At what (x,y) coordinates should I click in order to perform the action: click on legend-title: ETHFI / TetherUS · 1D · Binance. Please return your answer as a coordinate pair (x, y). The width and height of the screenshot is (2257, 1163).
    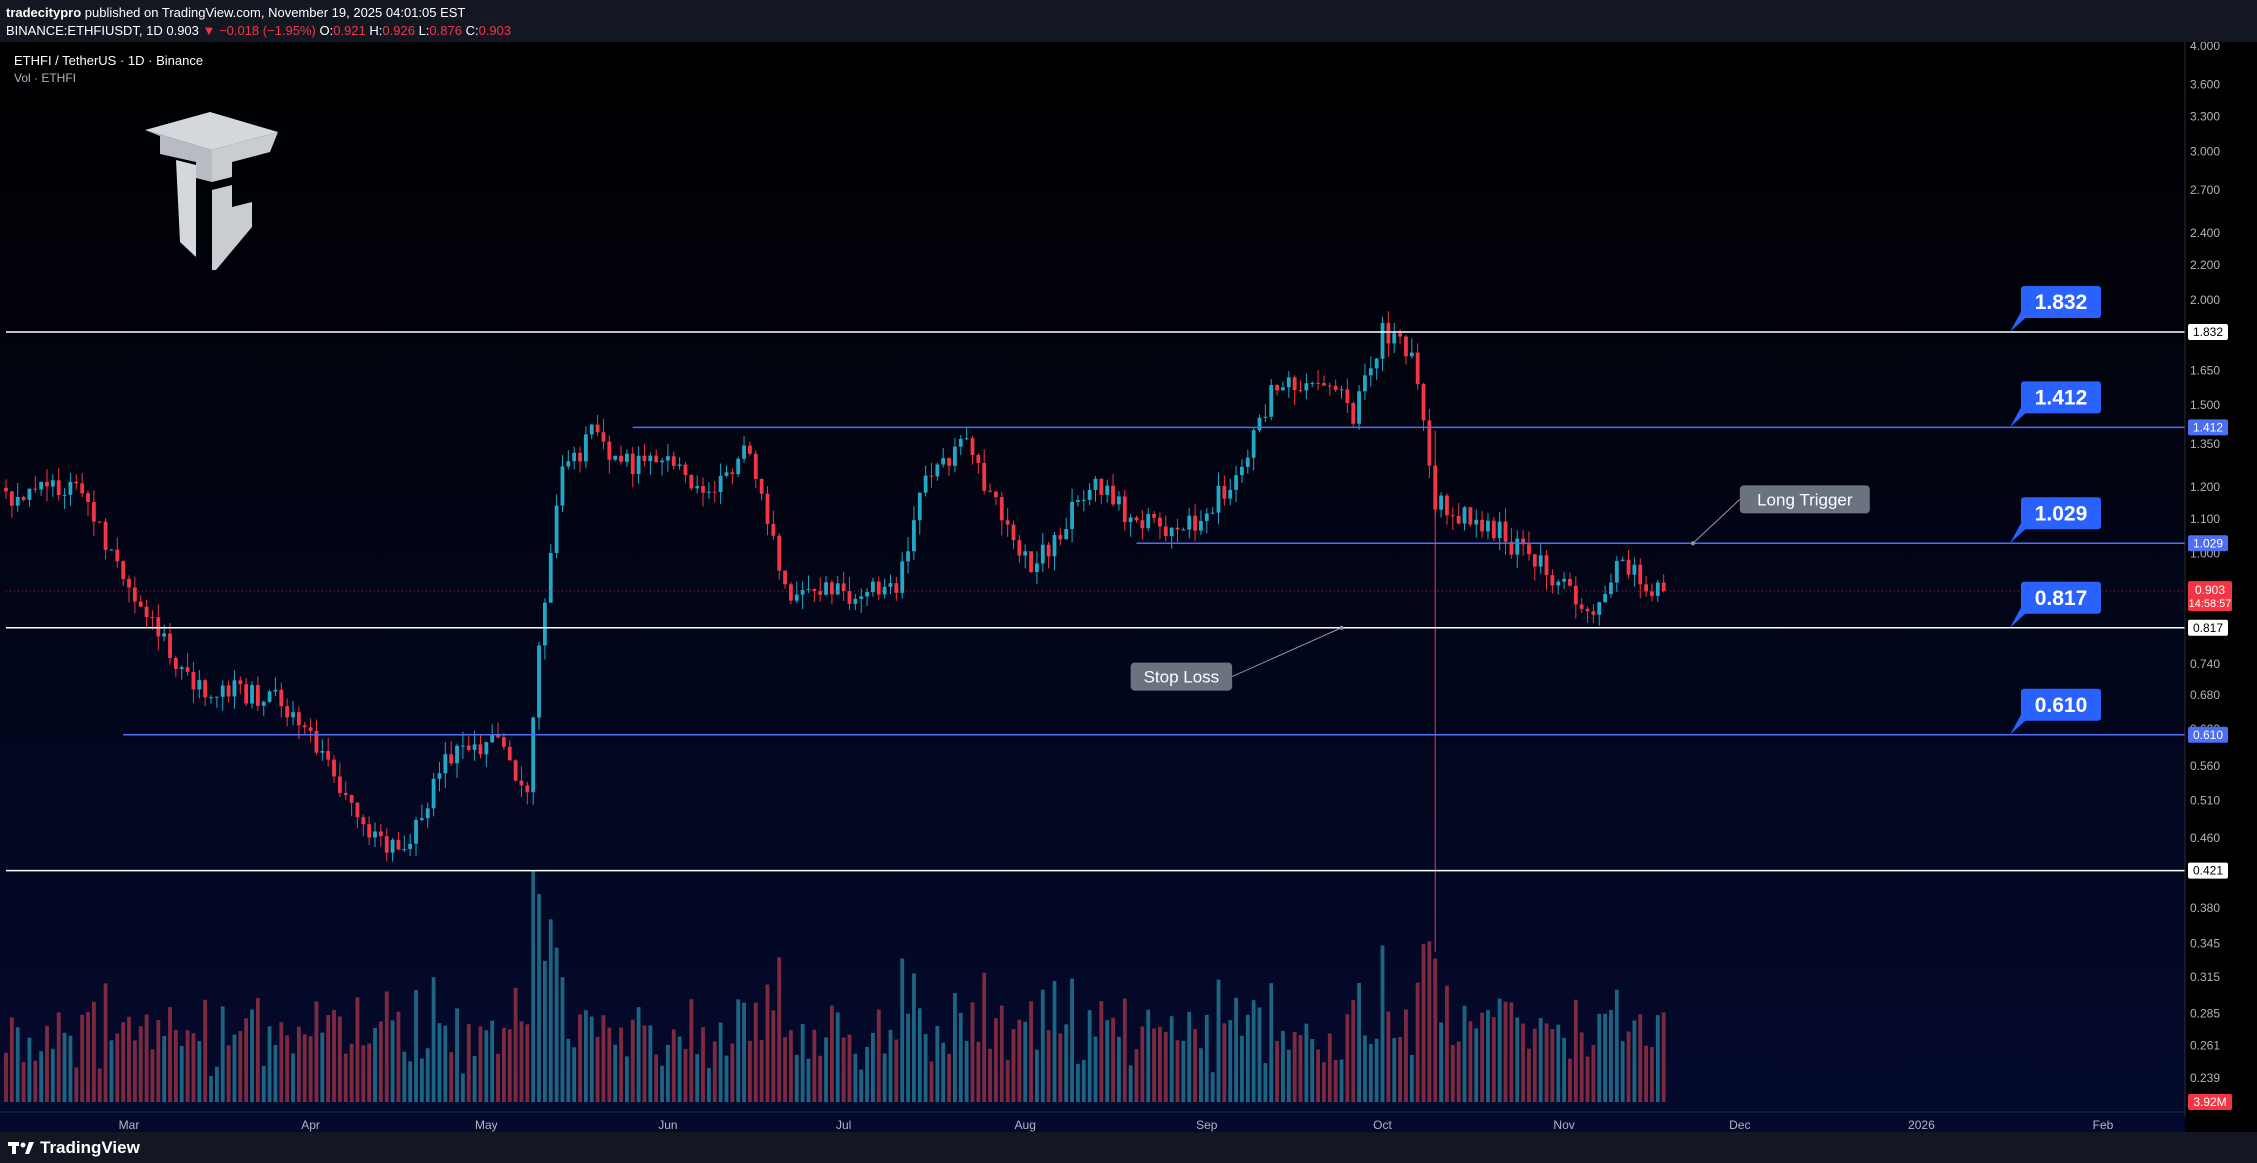
    Looking at the image, I should click on (108, 60).